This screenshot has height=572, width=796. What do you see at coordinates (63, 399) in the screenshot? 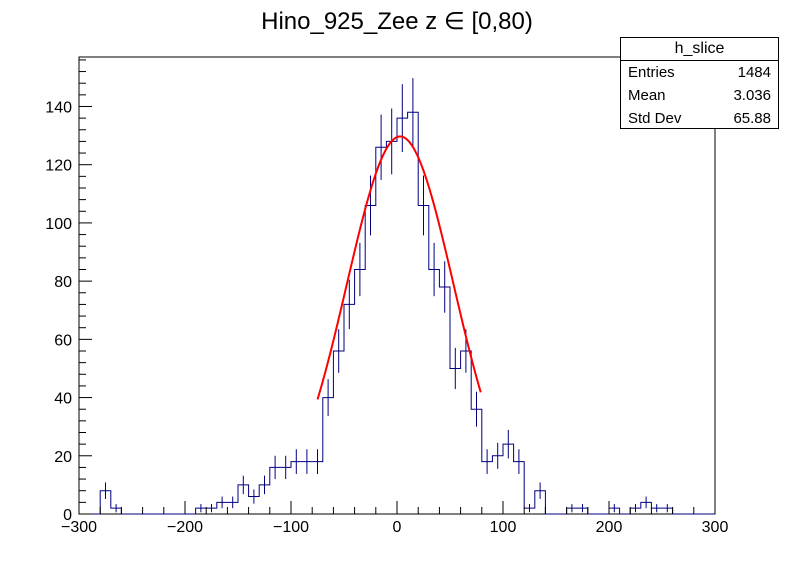
I see `y-tick-label: 40` at bounding box center [63, 399].